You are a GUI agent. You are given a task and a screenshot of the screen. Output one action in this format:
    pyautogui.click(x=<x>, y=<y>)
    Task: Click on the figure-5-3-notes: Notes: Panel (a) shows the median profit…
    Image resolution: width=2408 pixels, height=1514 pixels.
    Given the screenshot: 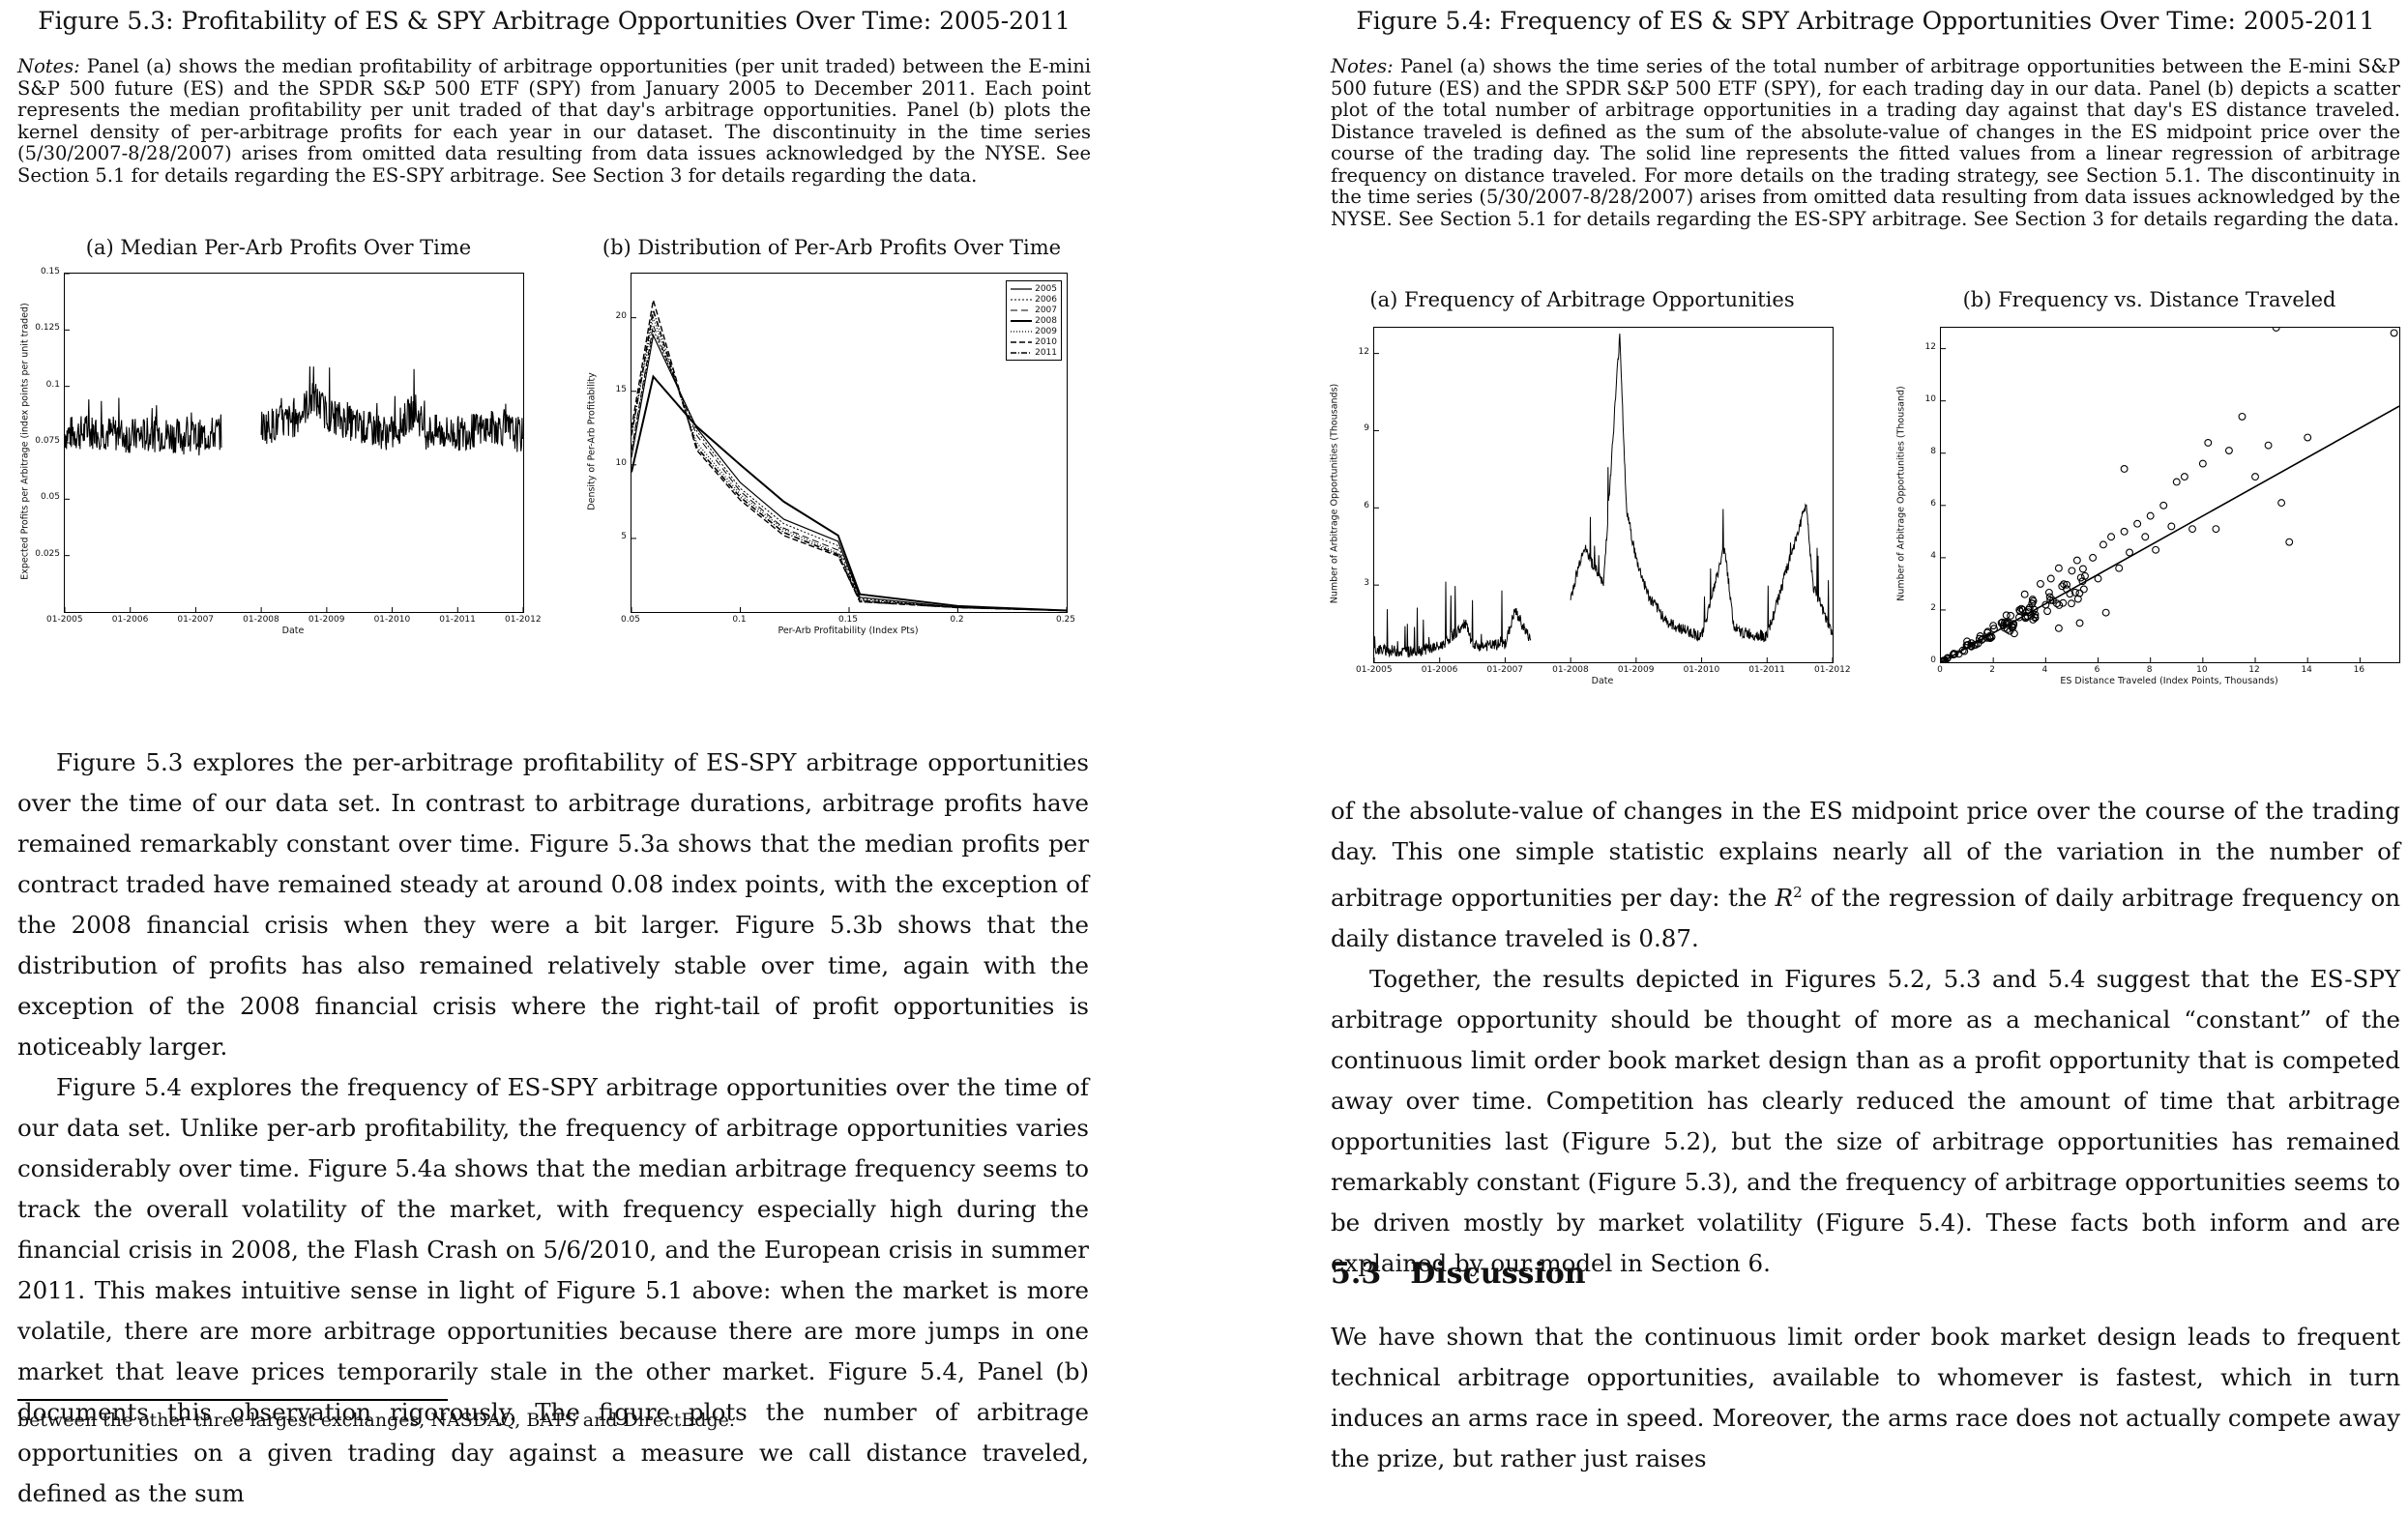 What is the action you would take?
    pyautogui.click(x=554, y=121)
    